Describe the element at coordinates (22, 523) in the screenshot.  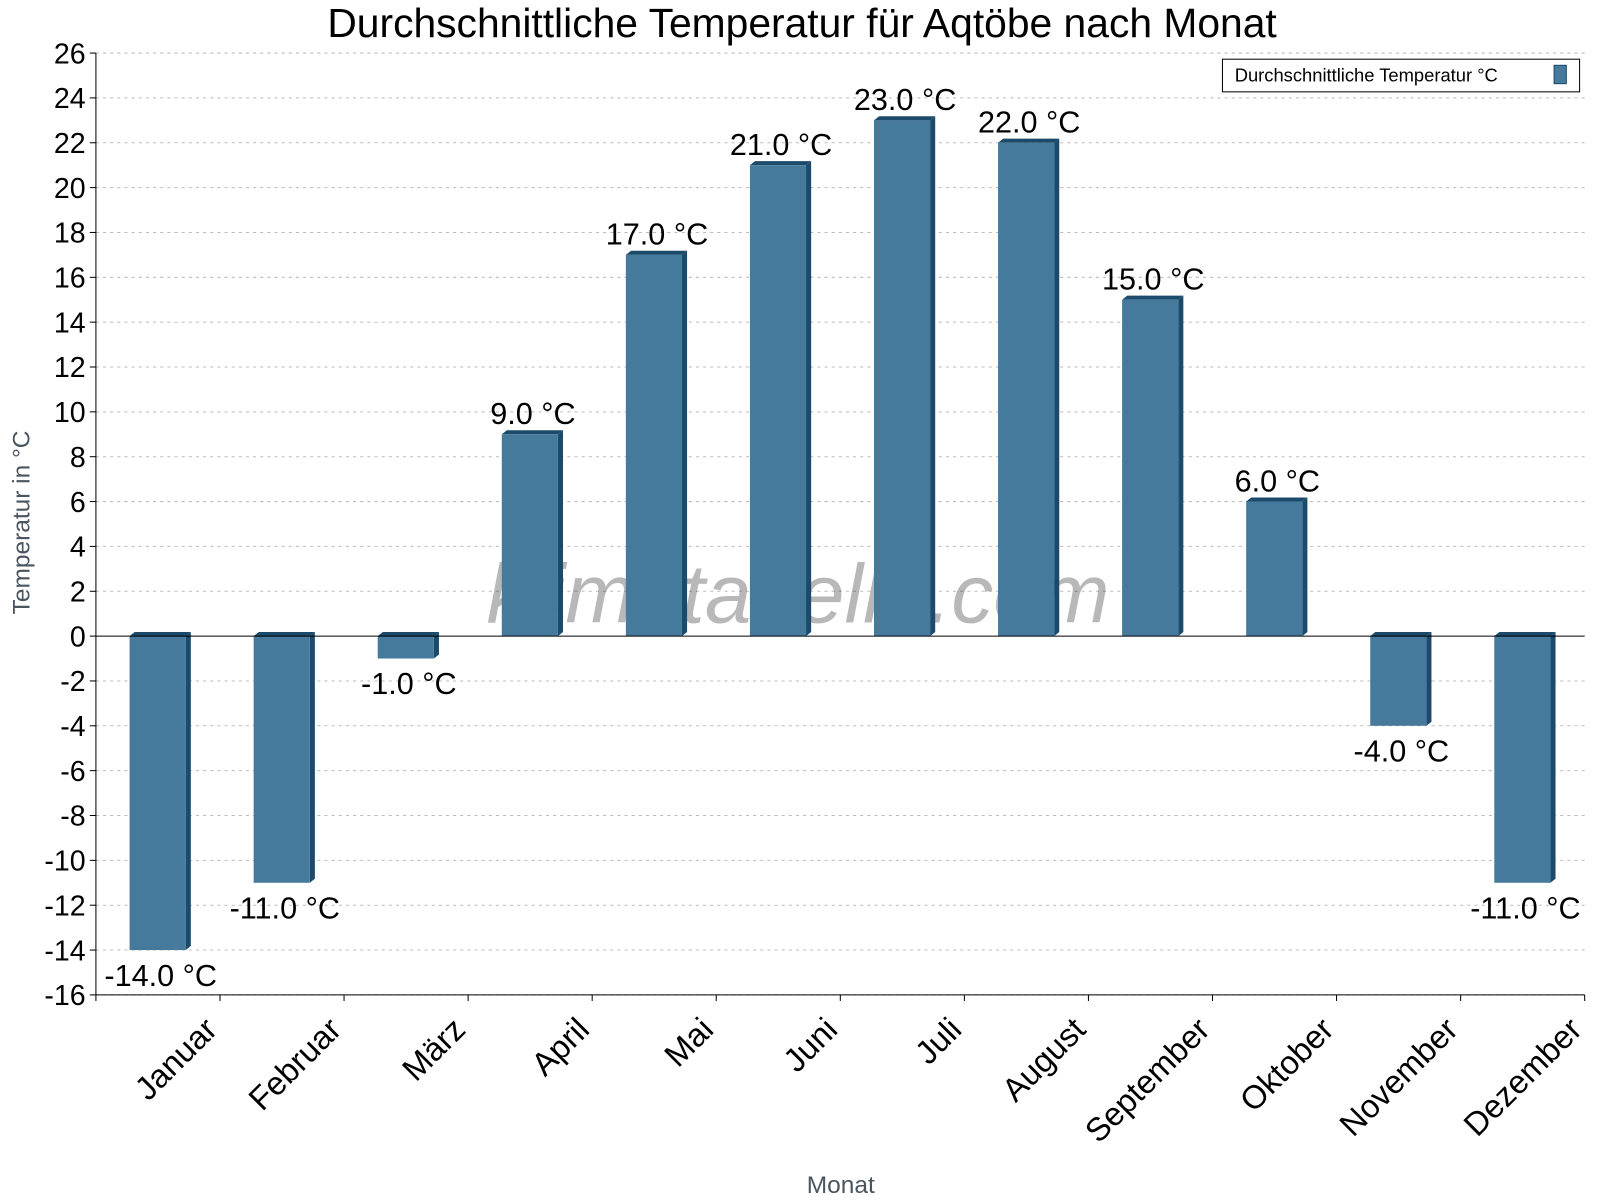
I see `y-axis-title: Temperatur in °C` at that location.